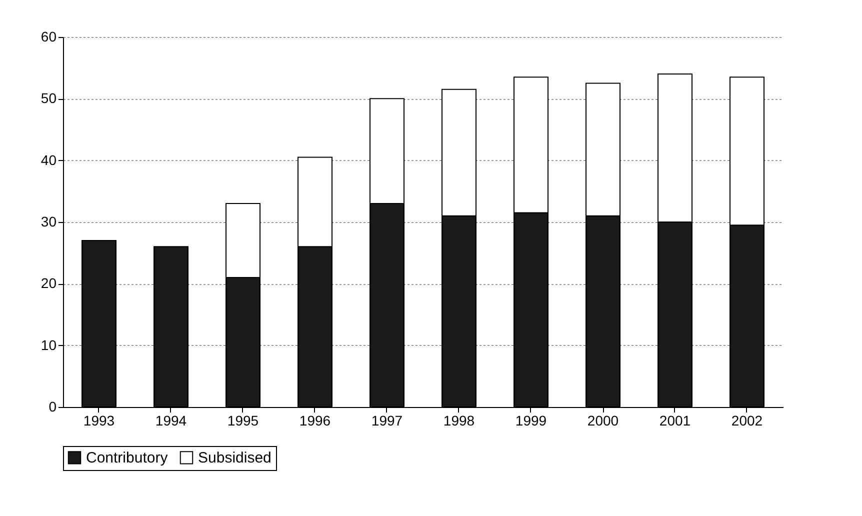 This screenshot has width=862, height=516. What do you see at coordinates (531, 420) in the screenshot?
I see `x-tick-label: 1999` at bounding box center [531, 420].